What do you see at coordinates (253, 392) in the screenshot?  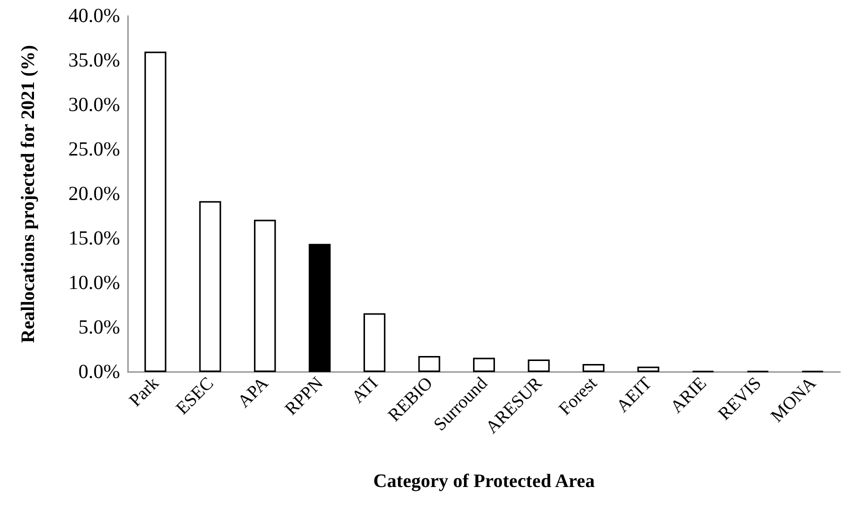 I see `x-tick-label: APA` at bounding box center [253, 392].